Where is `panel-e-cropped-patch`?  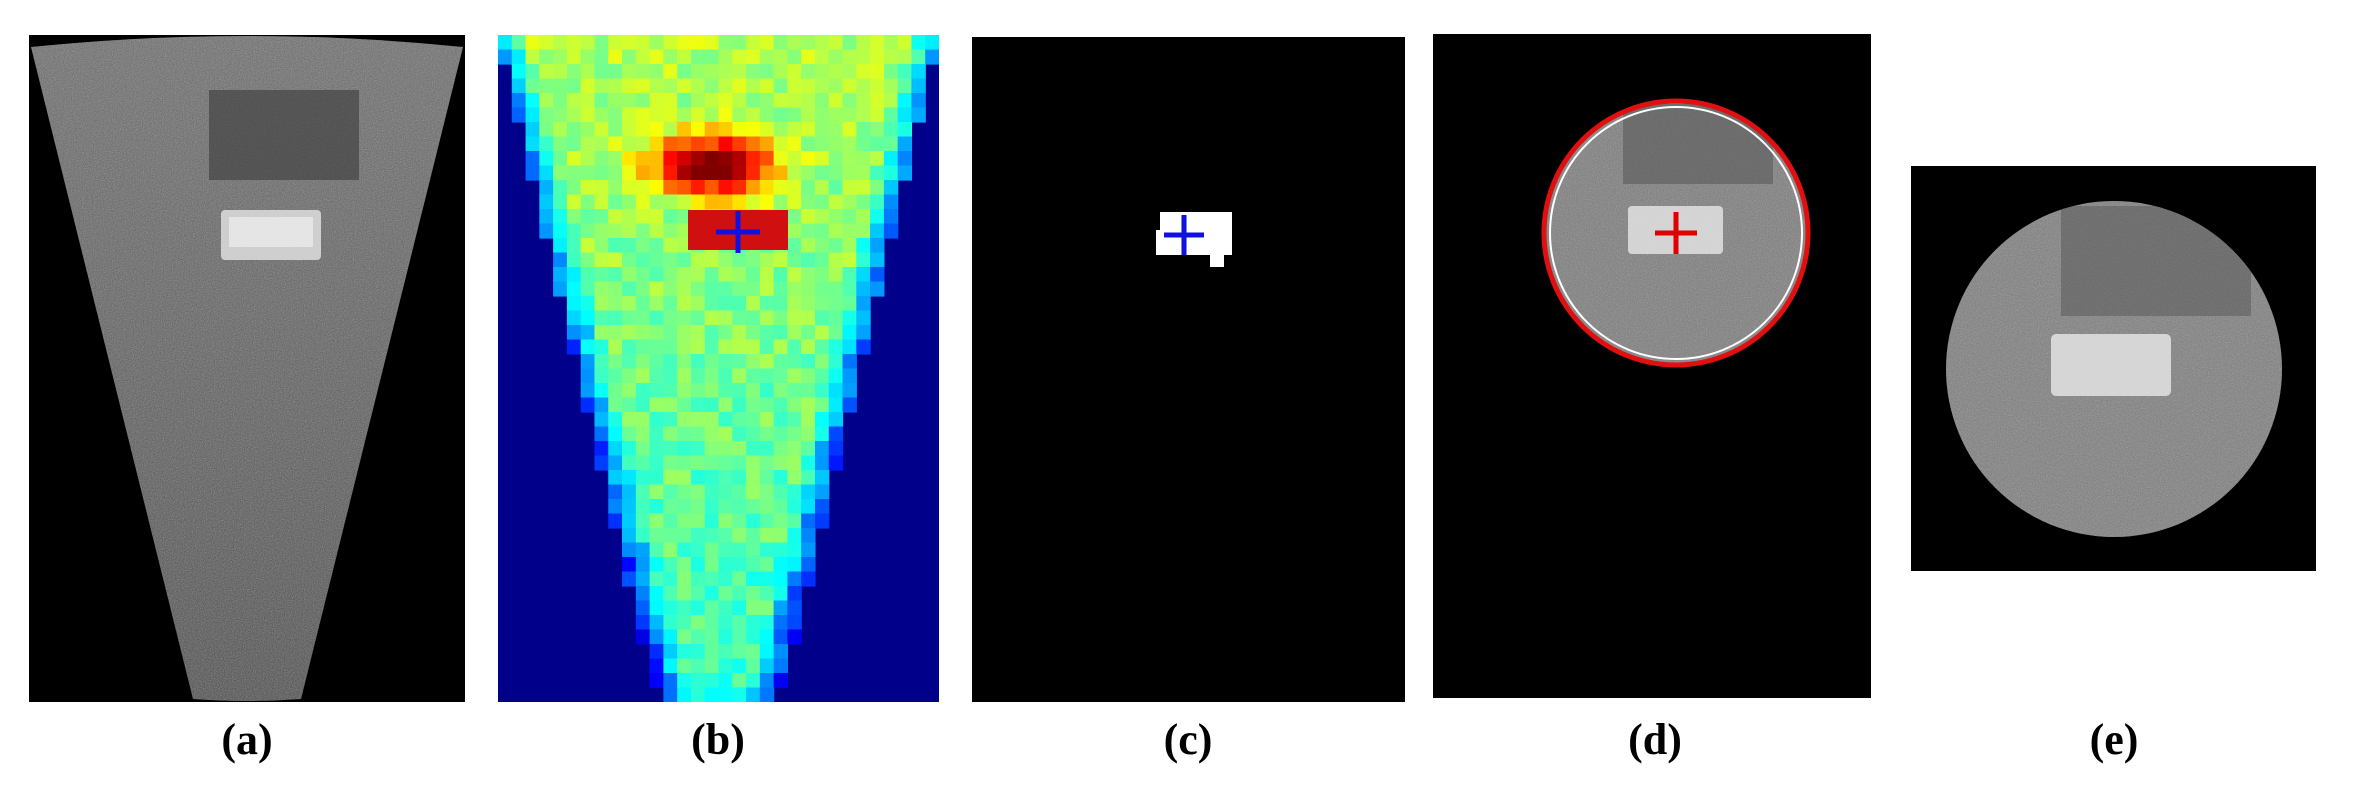
panel-e-cropped-patch is located at coordinates (2113, 368).